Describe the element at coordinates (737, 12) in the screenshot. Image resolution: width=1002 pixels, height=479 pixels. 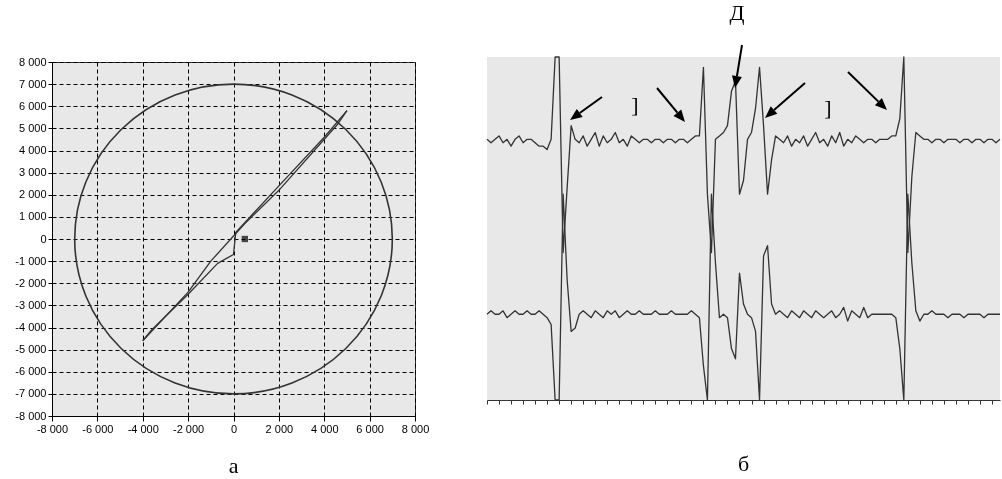
I see `text: Д` at that location.